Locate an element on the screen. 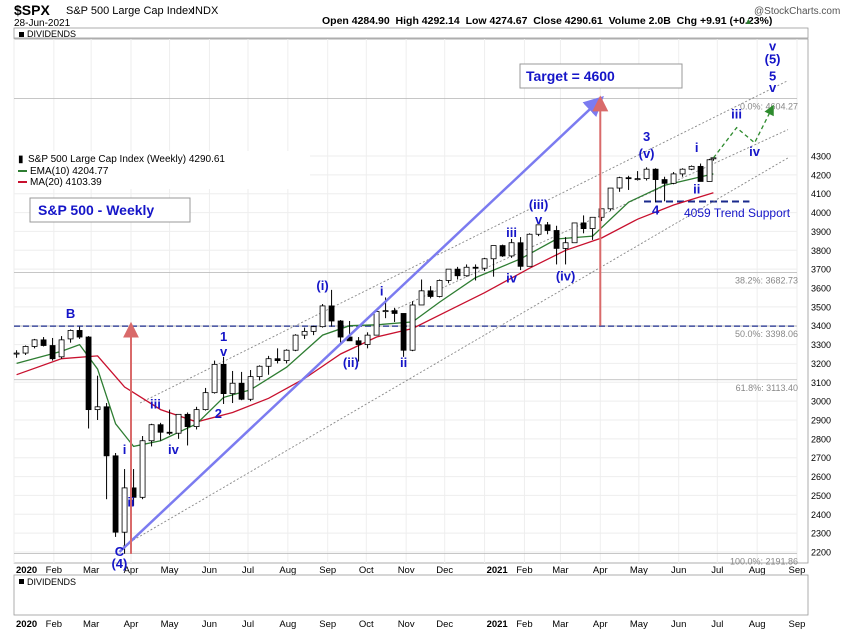  wave-label: (ii) is located at coordinates (351, 362).